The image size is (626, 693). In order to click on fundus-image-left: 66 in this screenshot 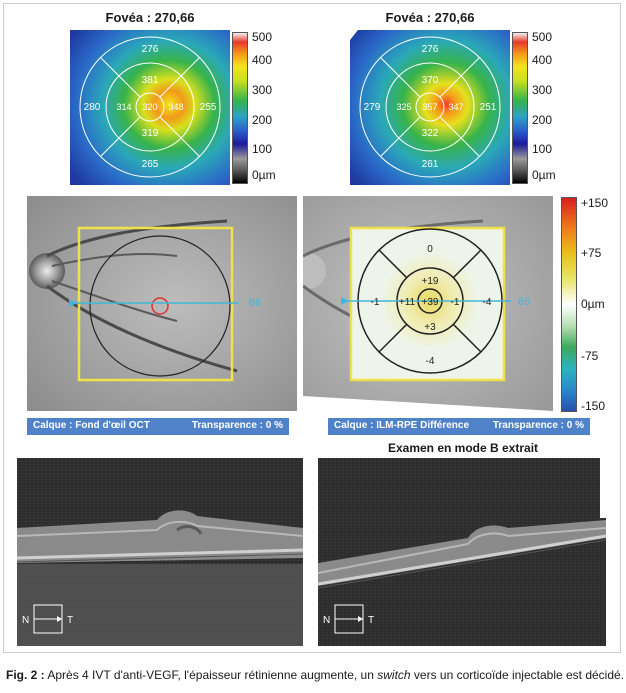, I will do `click(162, 303)`.